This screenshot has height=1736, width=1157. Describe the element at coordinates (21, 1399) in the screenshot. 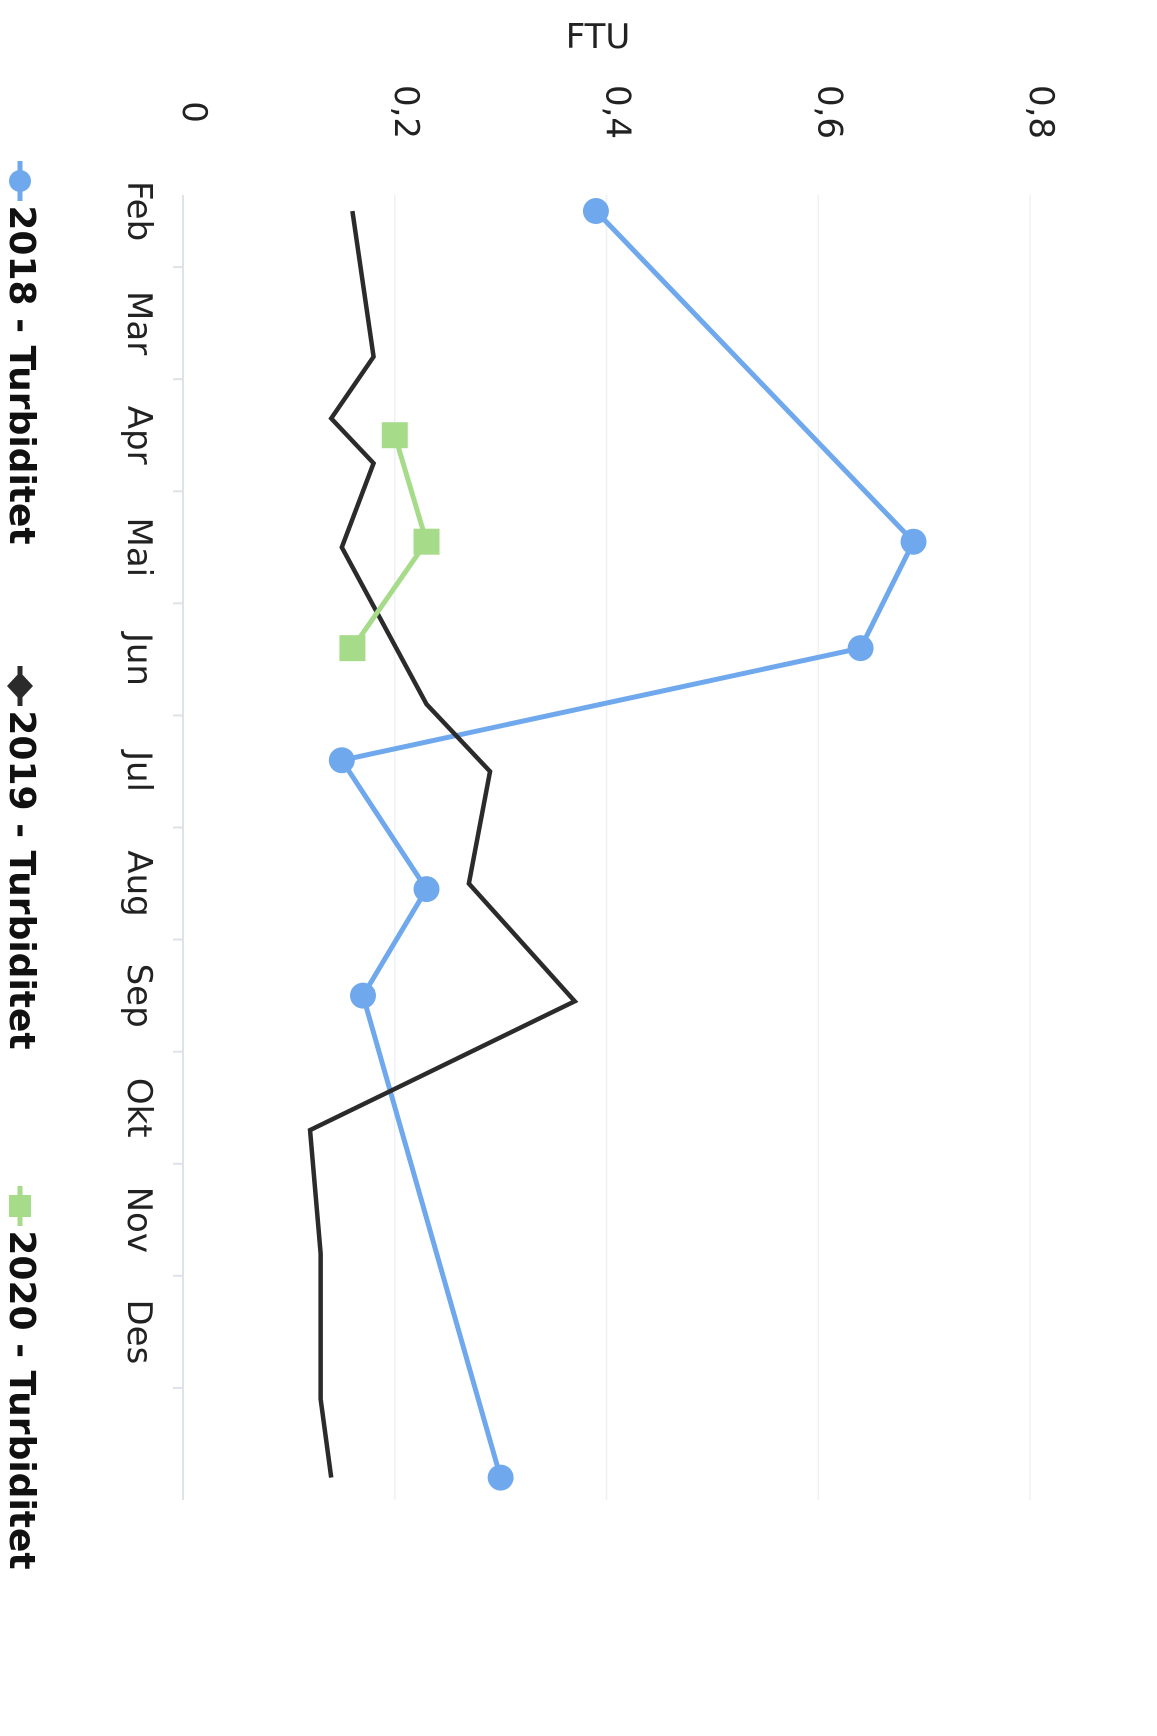

I see `legend-label: 2020 - Turbiditet` at that location.